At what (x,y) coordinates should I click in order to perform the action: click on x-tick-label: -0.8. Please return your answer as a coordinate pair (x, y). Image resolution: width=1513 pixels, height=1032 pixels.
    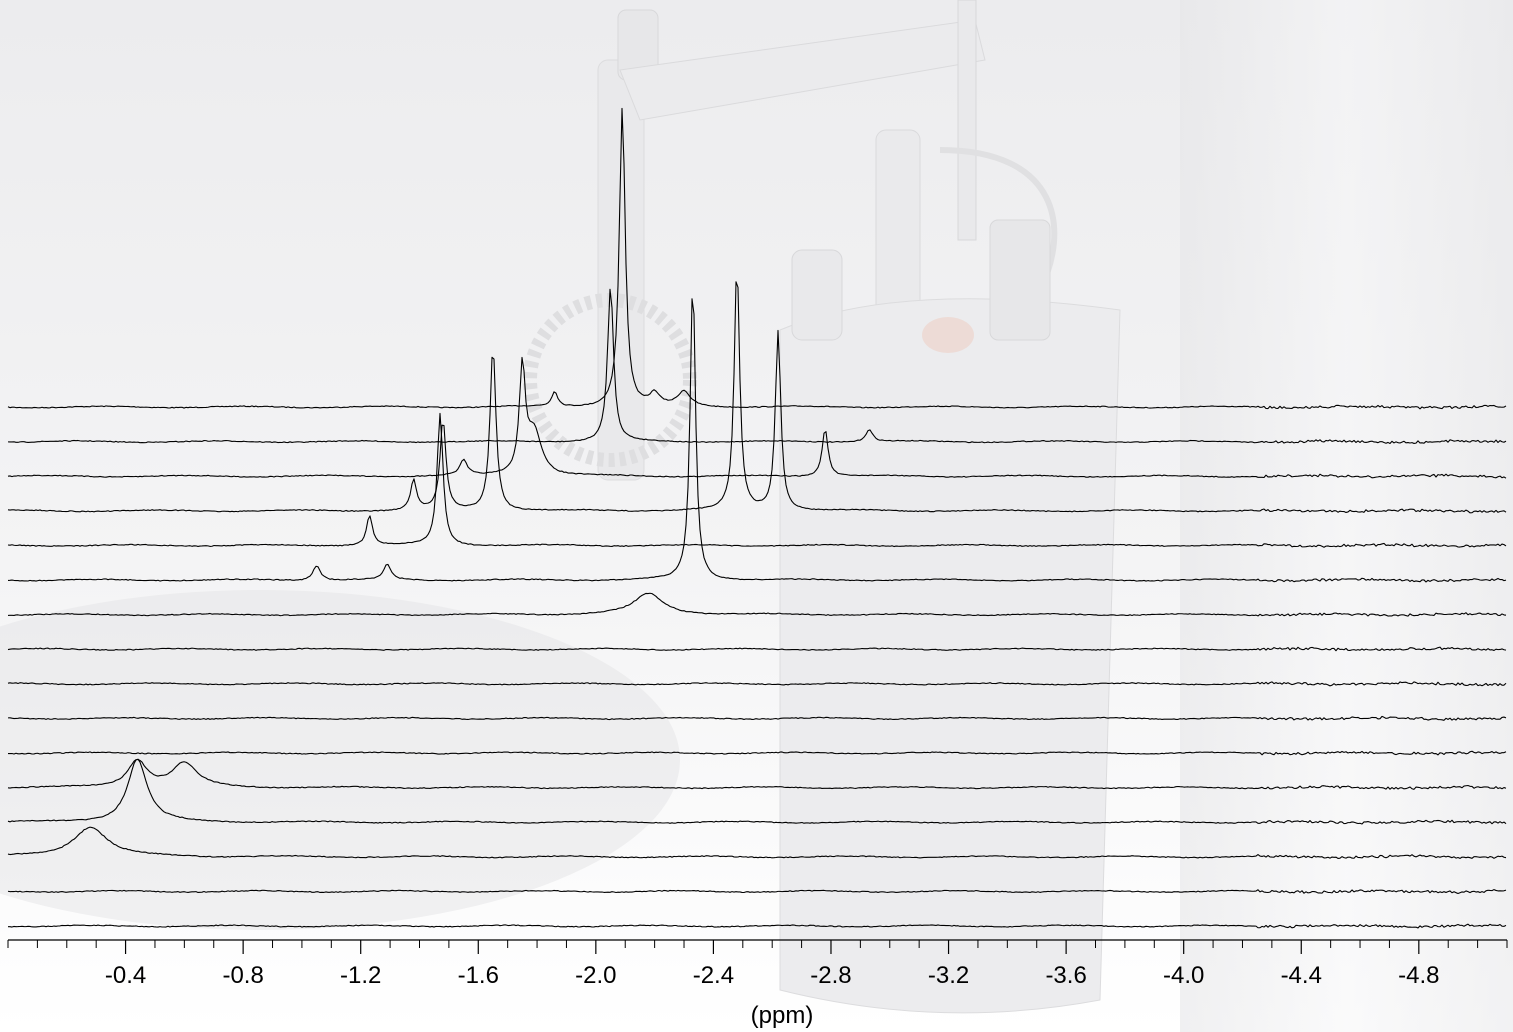
    Looking at the image, I should click on (242, 975).